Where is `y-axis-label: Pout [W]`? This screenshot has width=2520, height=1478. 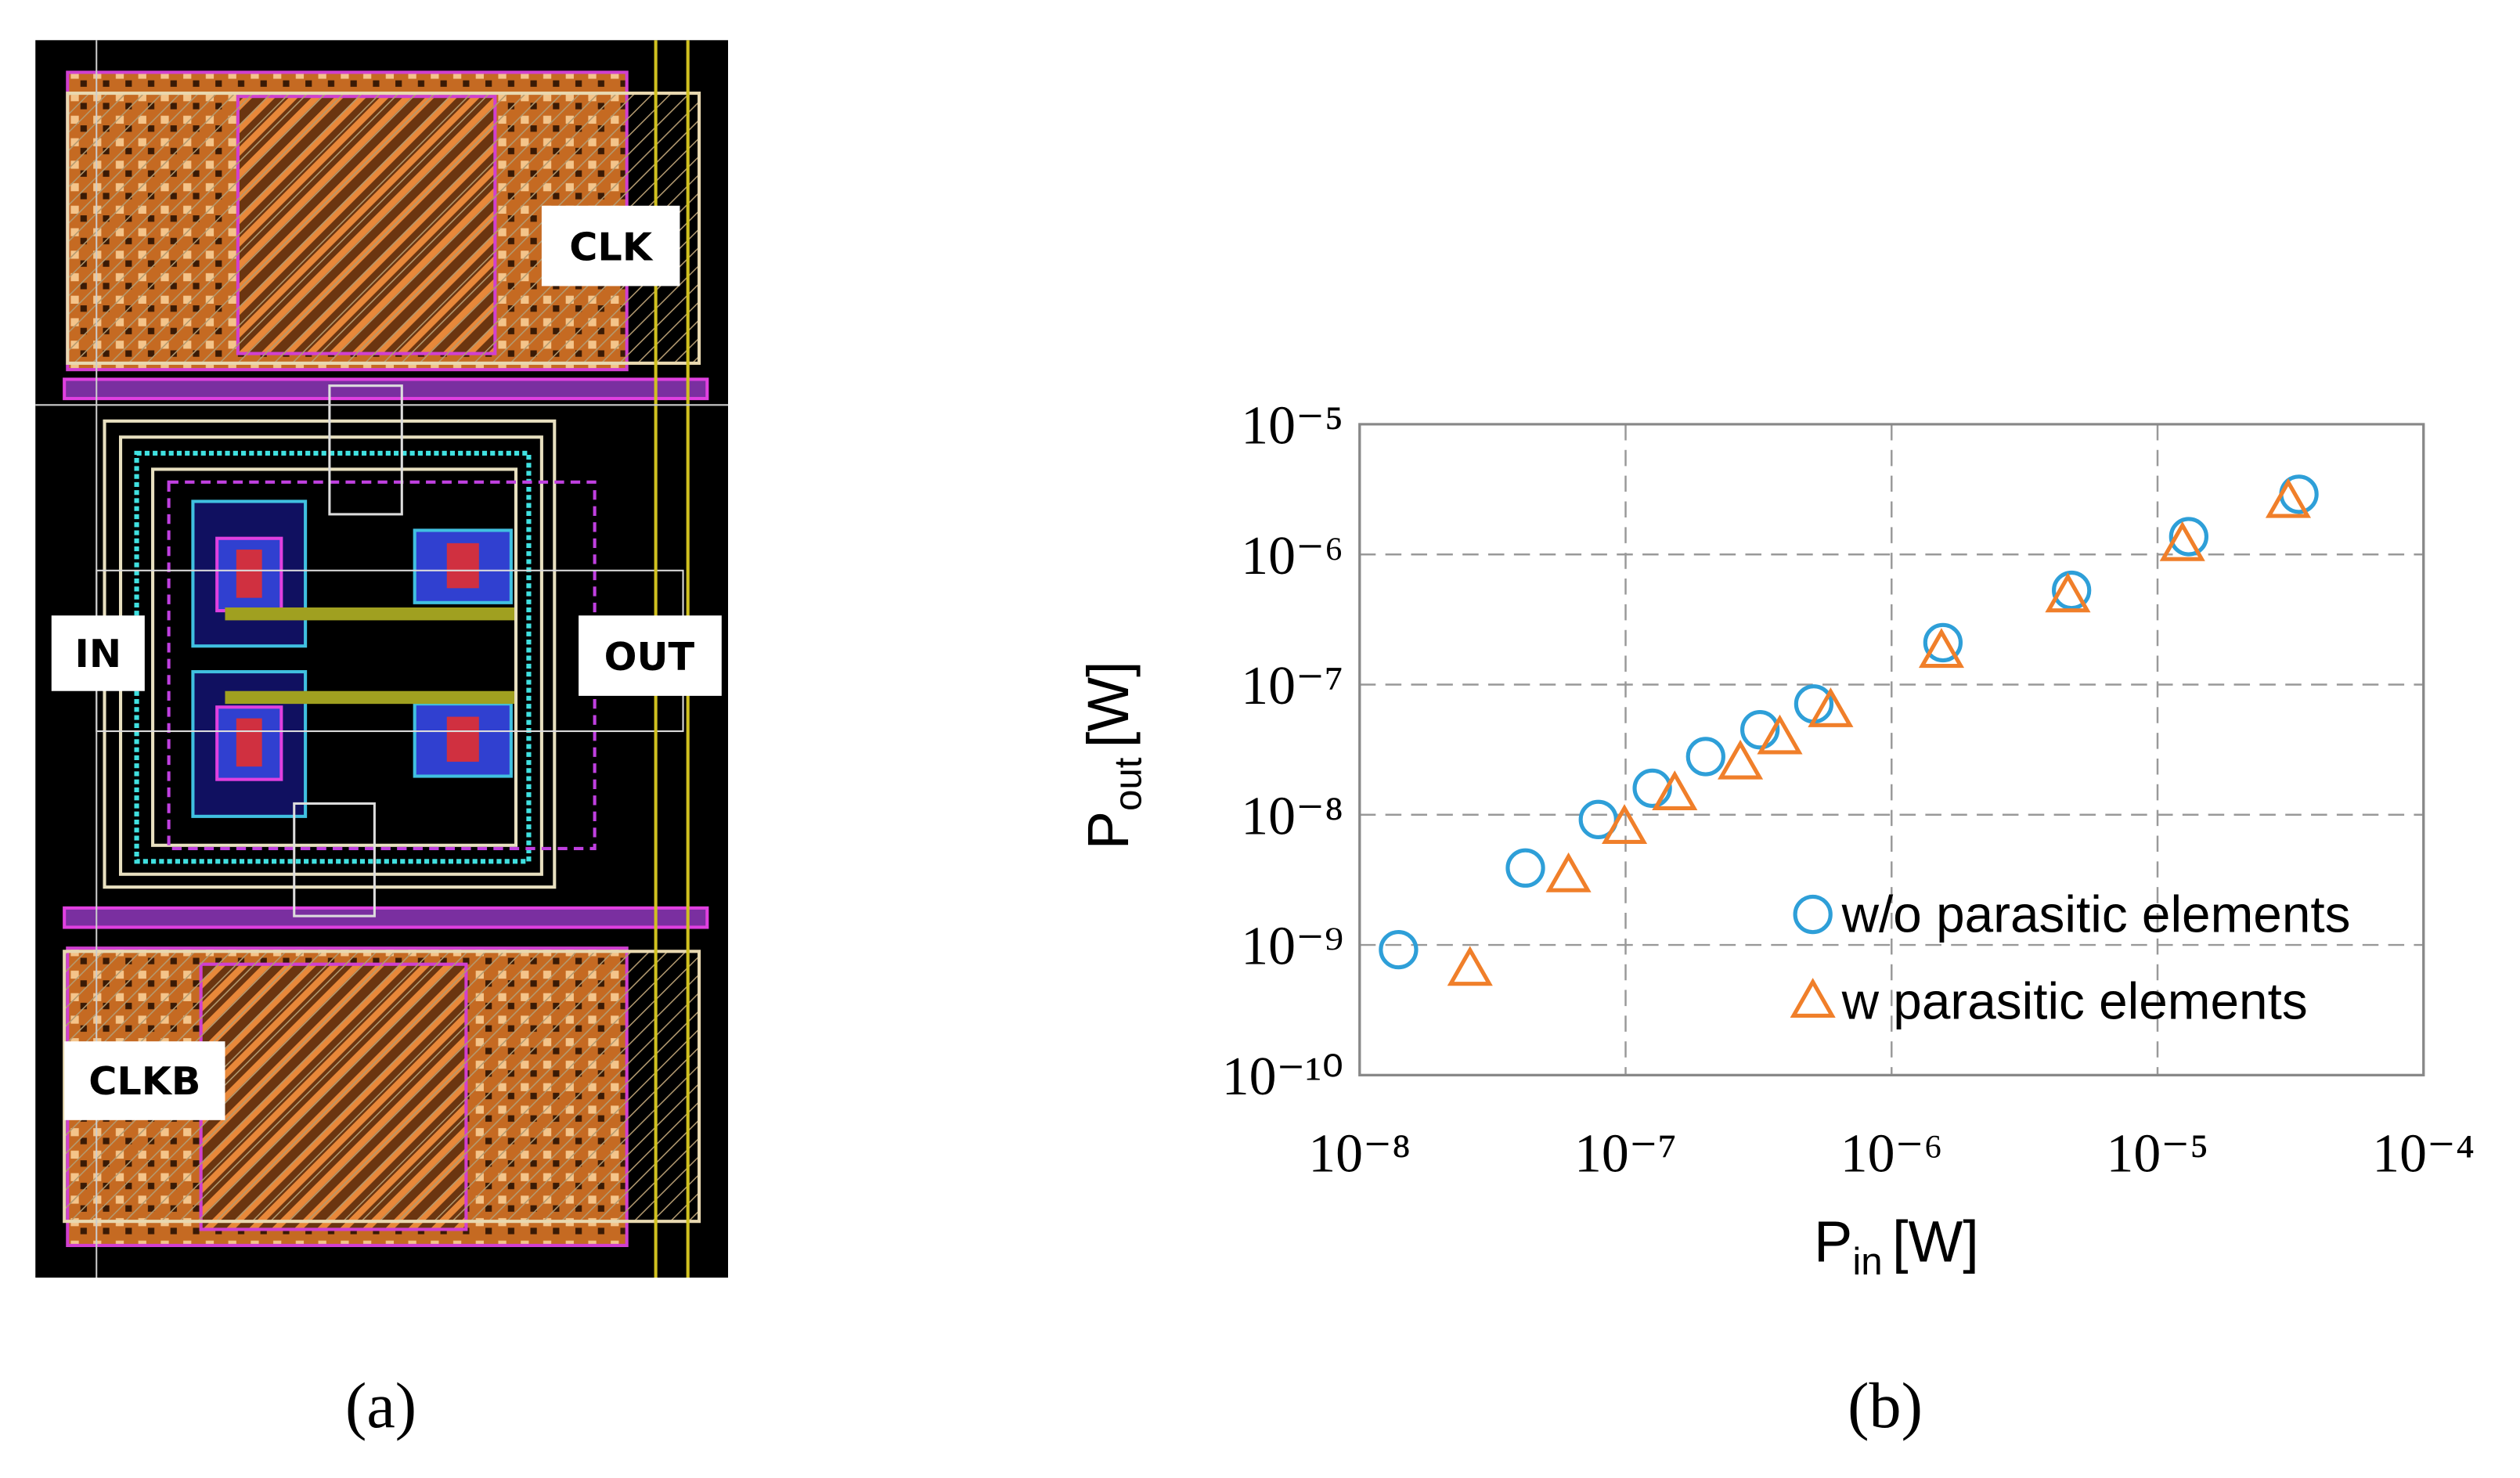
y-axis-label: Pout [W] is located at coordinates (1112, 755).